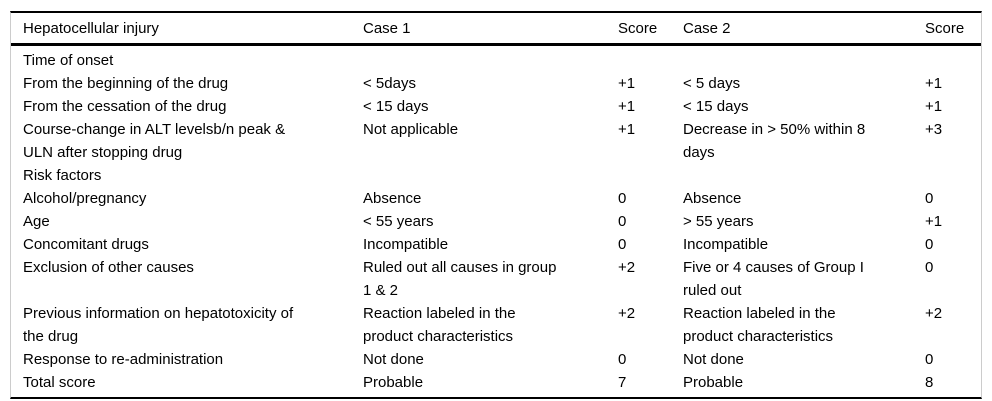  I want to click on cell-case2-value: < 15 days, so click(716, 106).